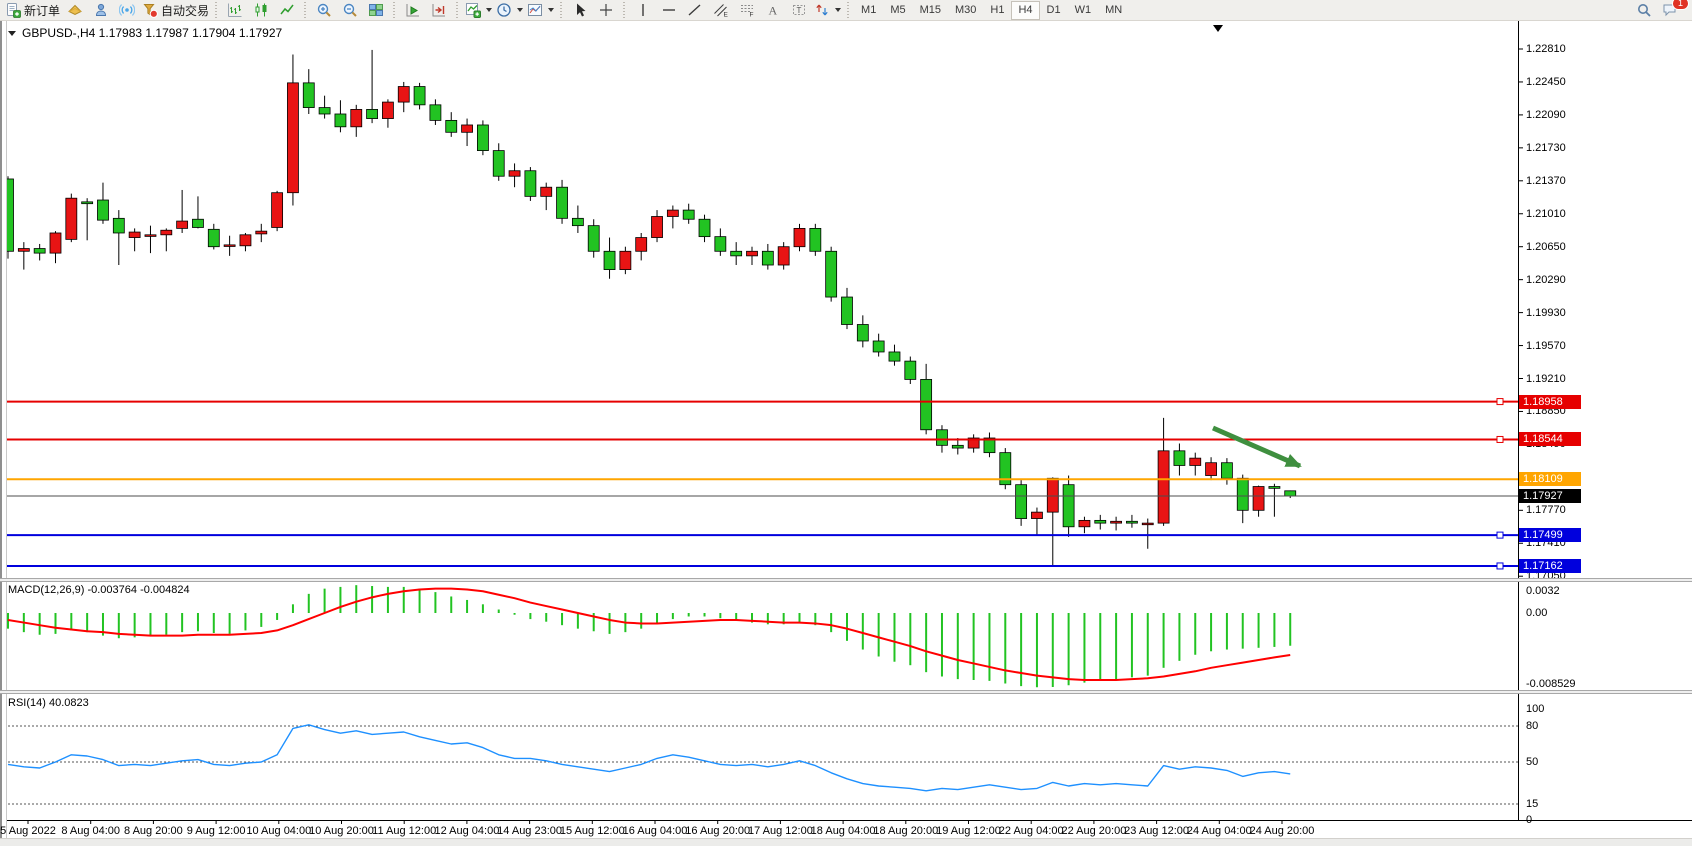 This screenshot has width=1692, height=846. What do you see at coordinates (1644, 10) in the screenshot?
I see `search-button` at bounding box center [1644, 10].